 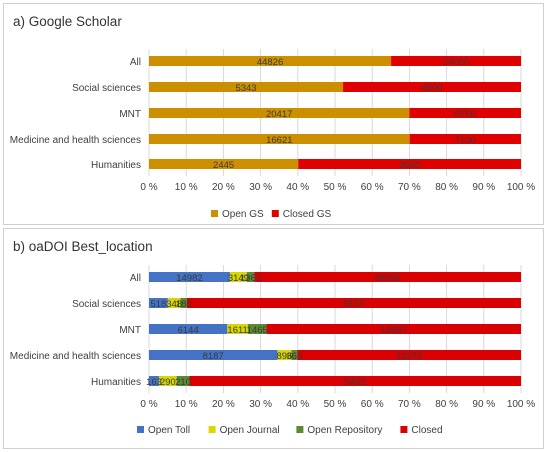 I want to click on bar-closed-gs-medicine-and-health-sciences, so click(x=465, y=139).